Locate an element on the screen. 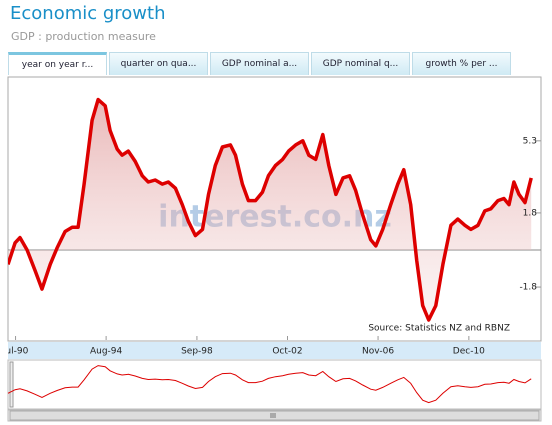 Image resolution: width=552 pixels, height=425 pixels. x-tick-label: Jul-90 is located at coordinates (15, 352).